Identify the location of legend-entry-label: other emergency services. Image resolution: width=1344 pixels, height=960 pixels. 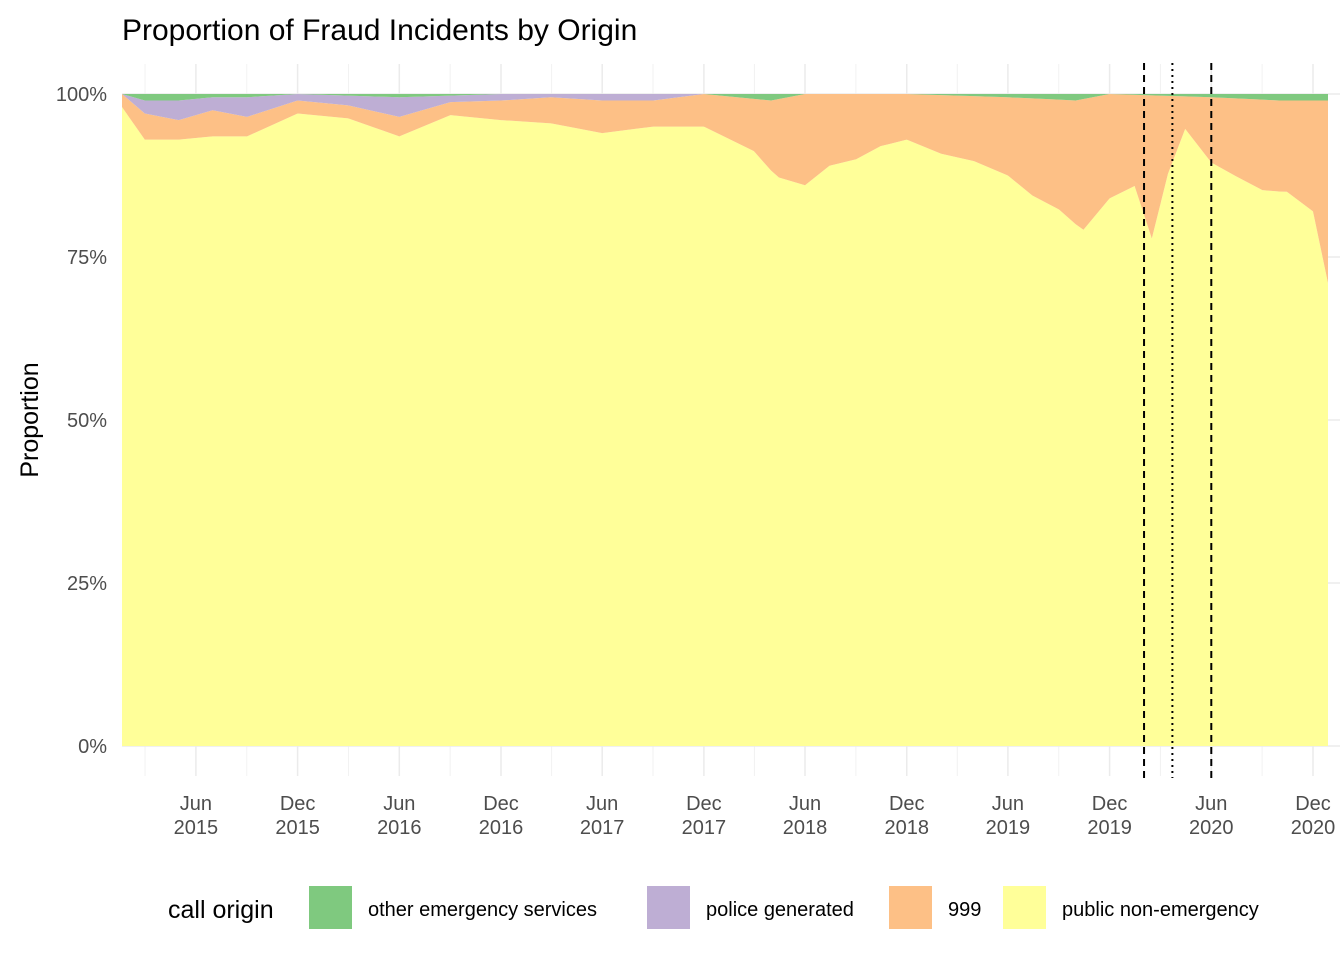
(482, 910).